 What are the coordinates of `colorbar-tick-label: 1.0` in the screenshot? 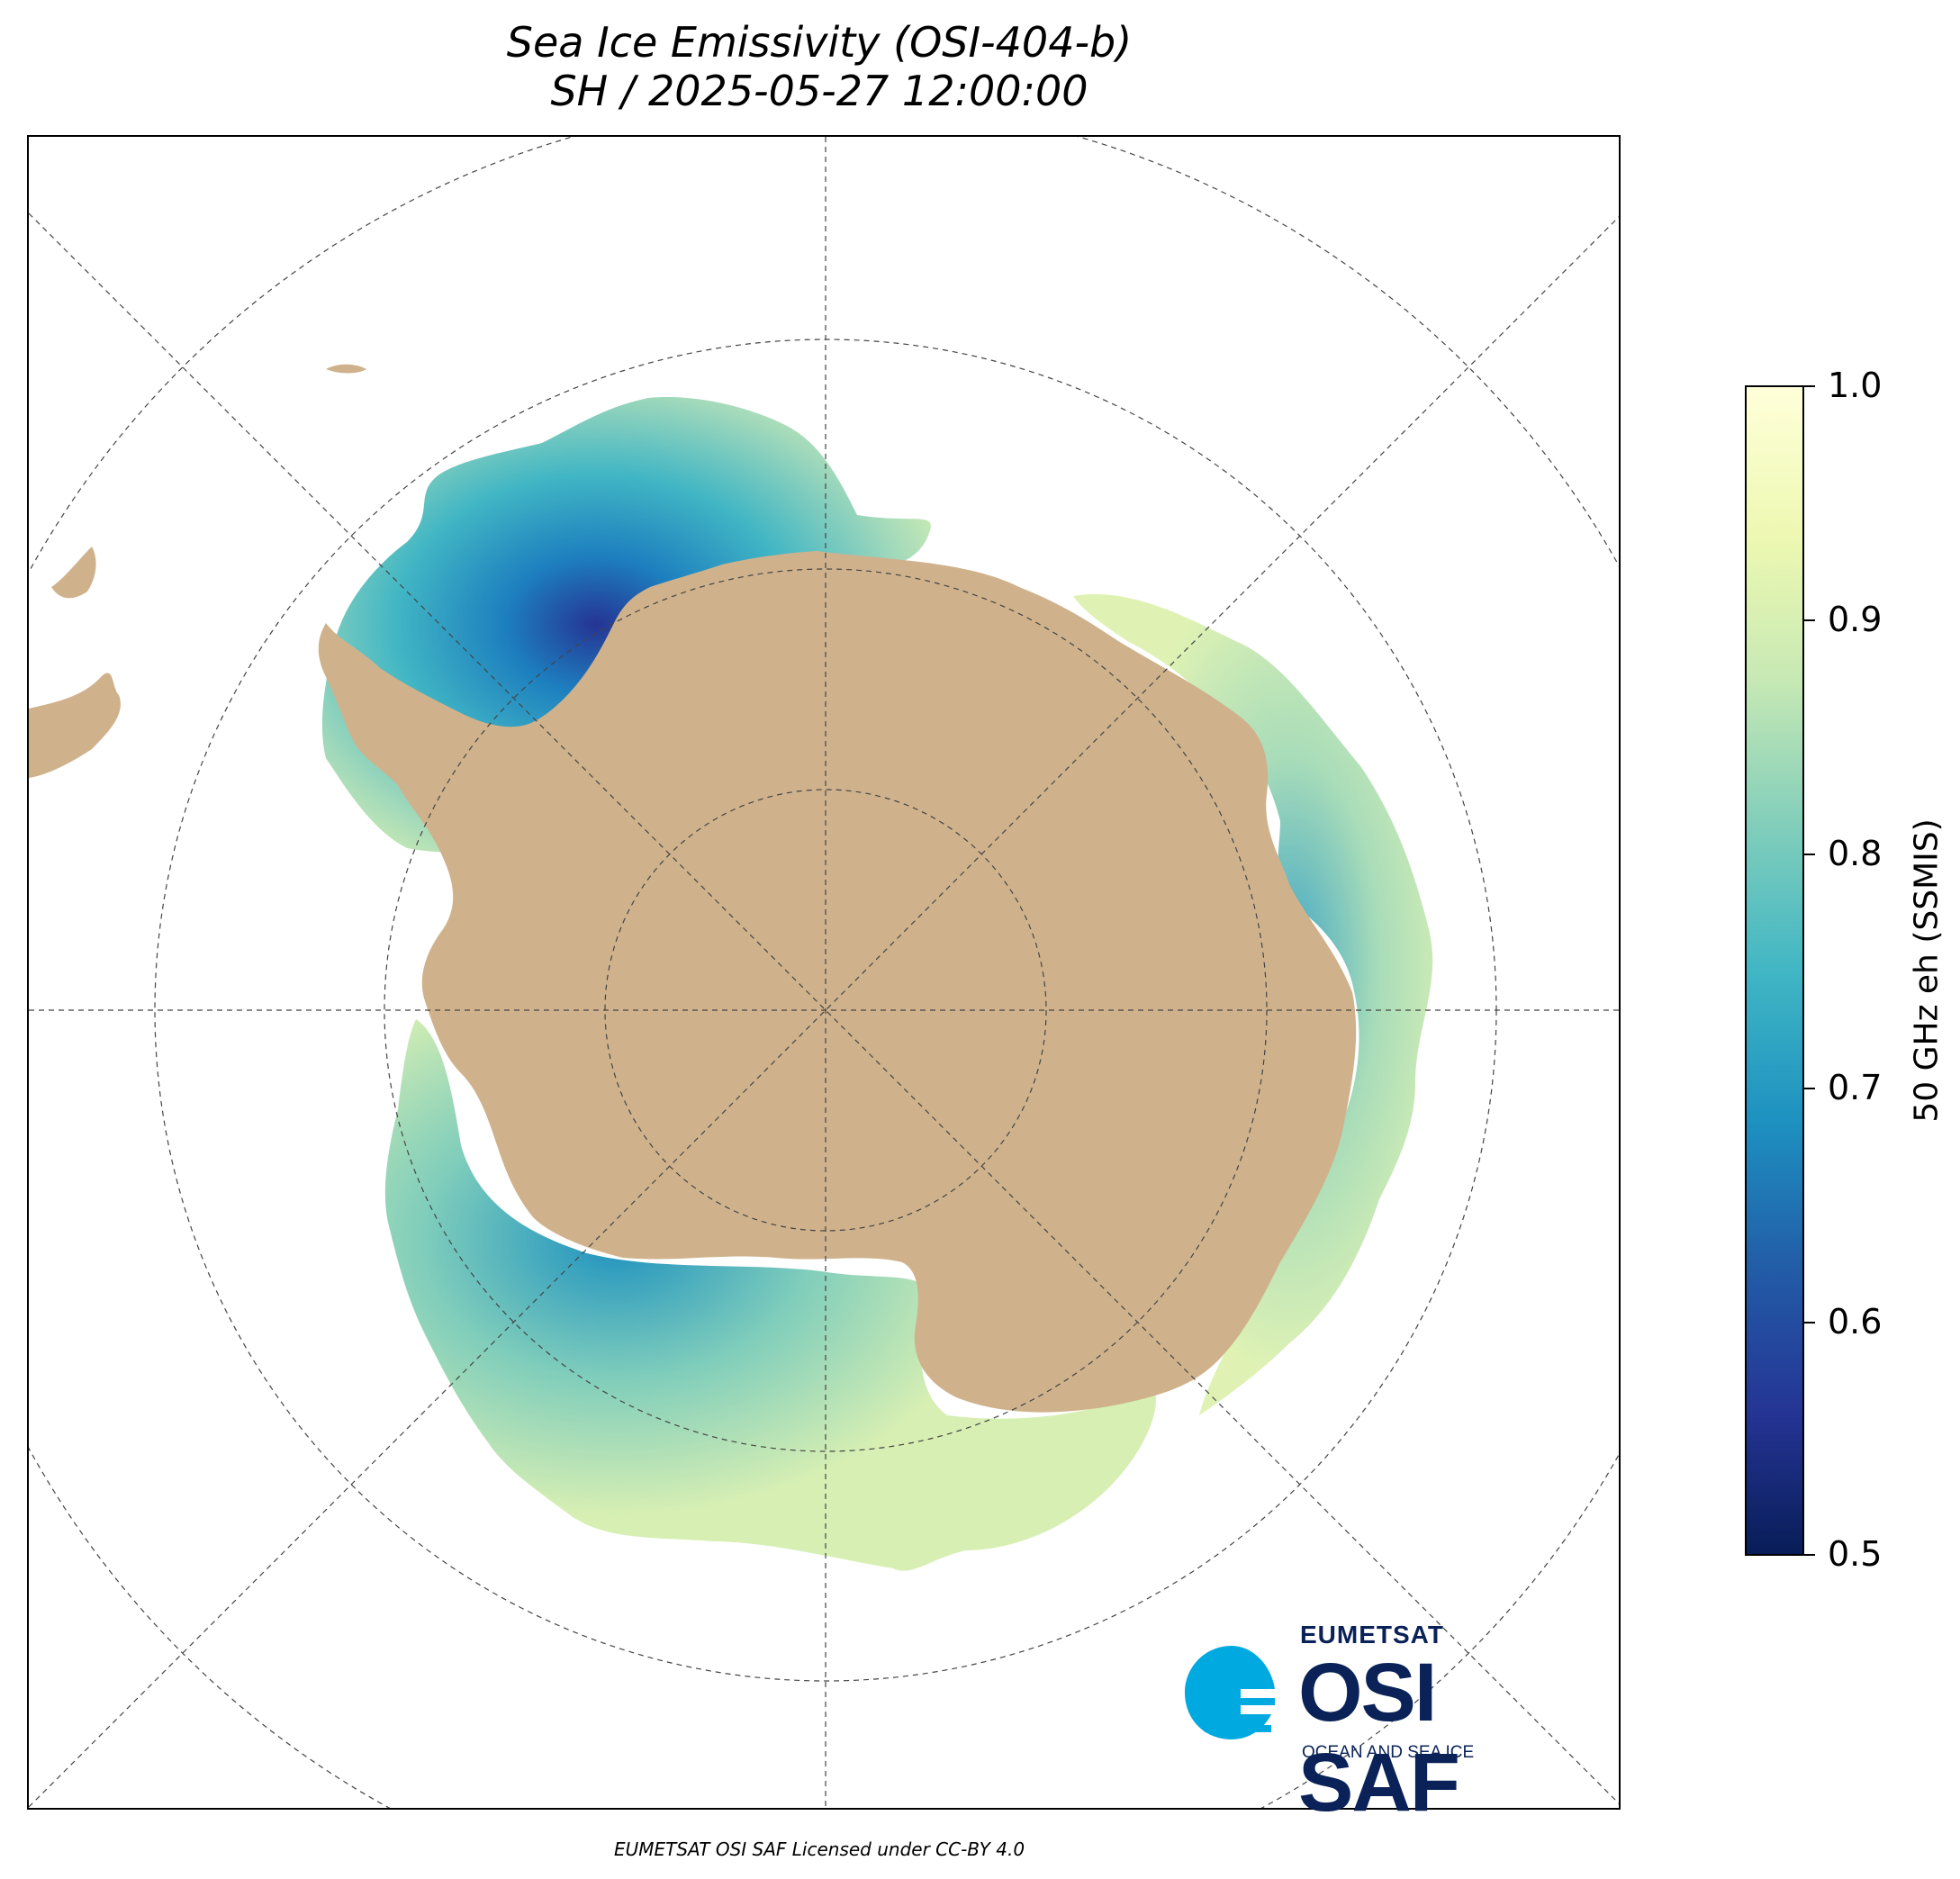 It's located at (1855, 385).